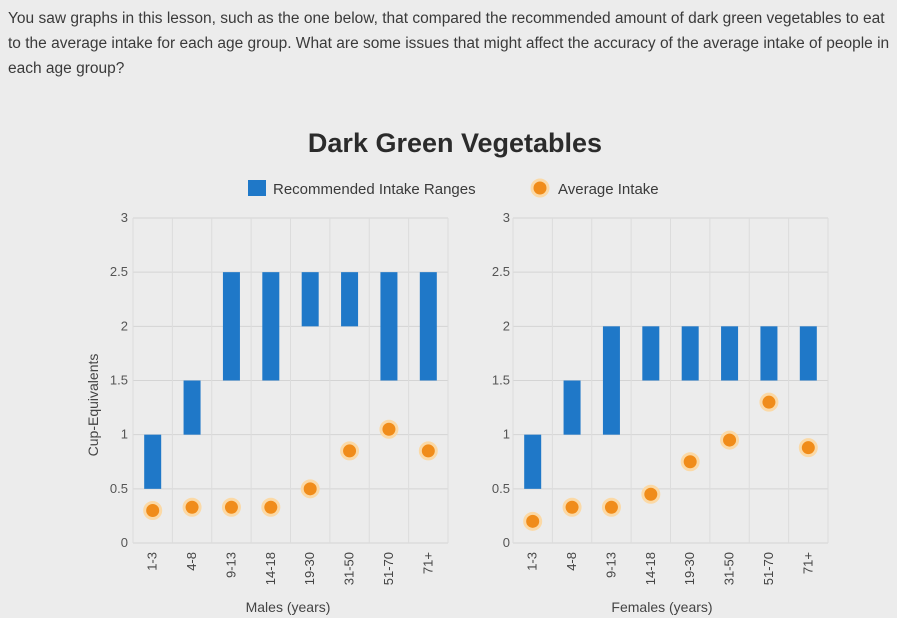 This screenshot has width=897, height=618. I want to click on legend-average-marker, so click(540, 188).